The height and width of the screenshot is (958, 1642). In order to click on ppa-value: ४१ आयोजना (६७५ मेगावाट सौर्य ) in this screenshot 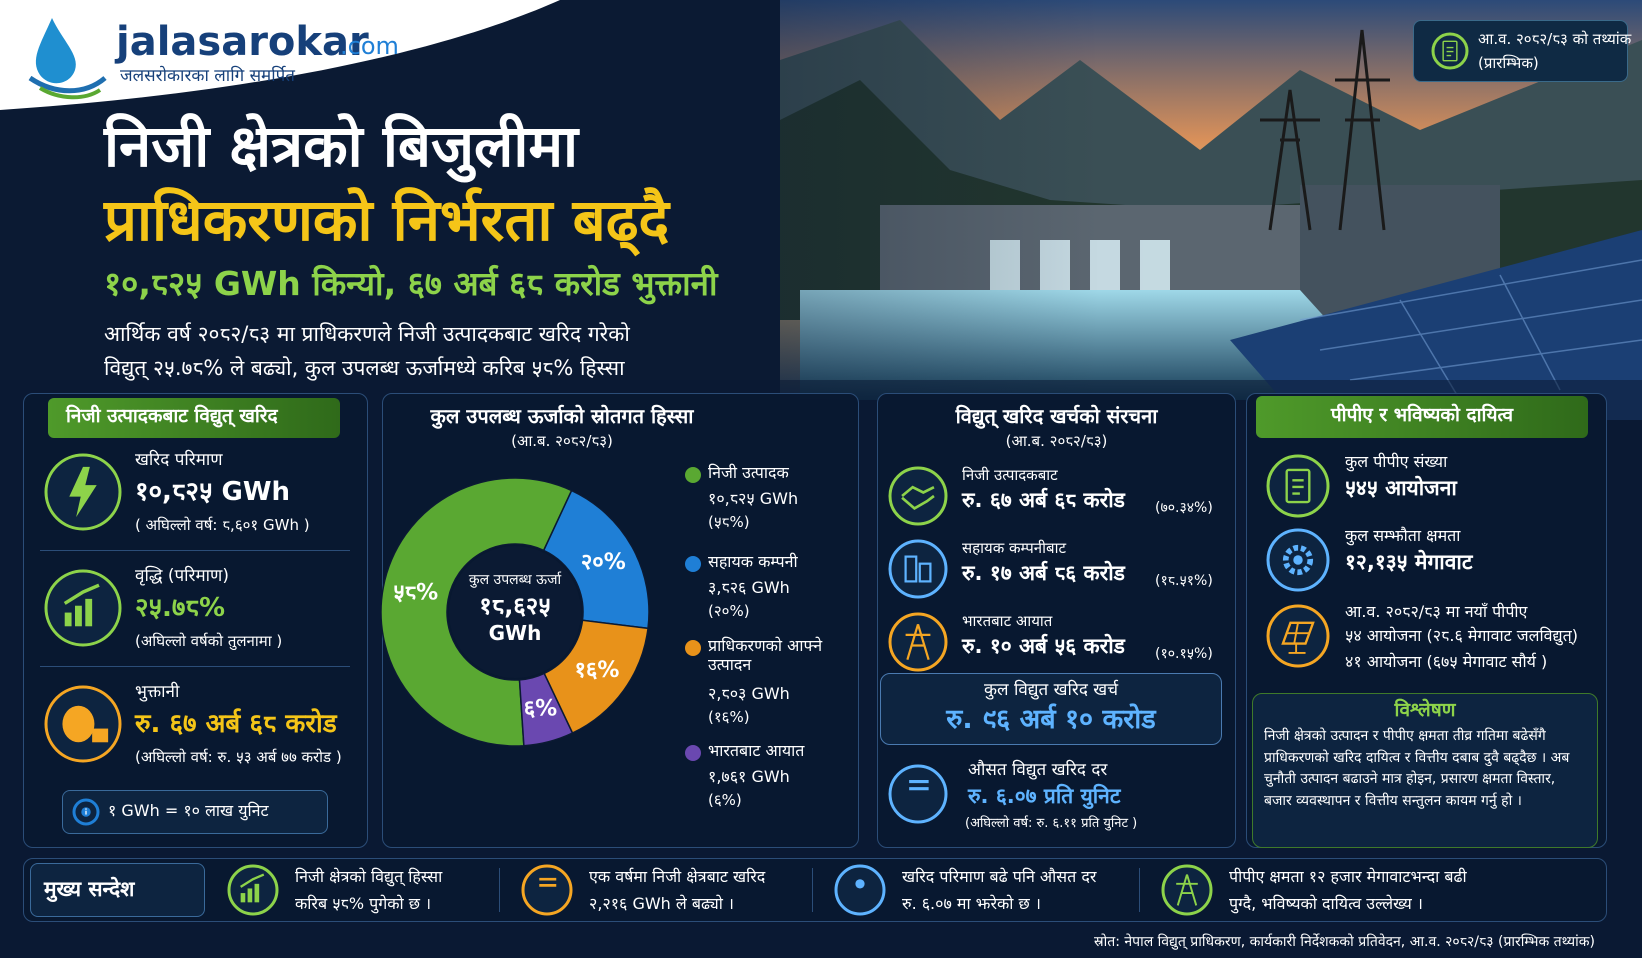, I will do `click(1446, 661)`.